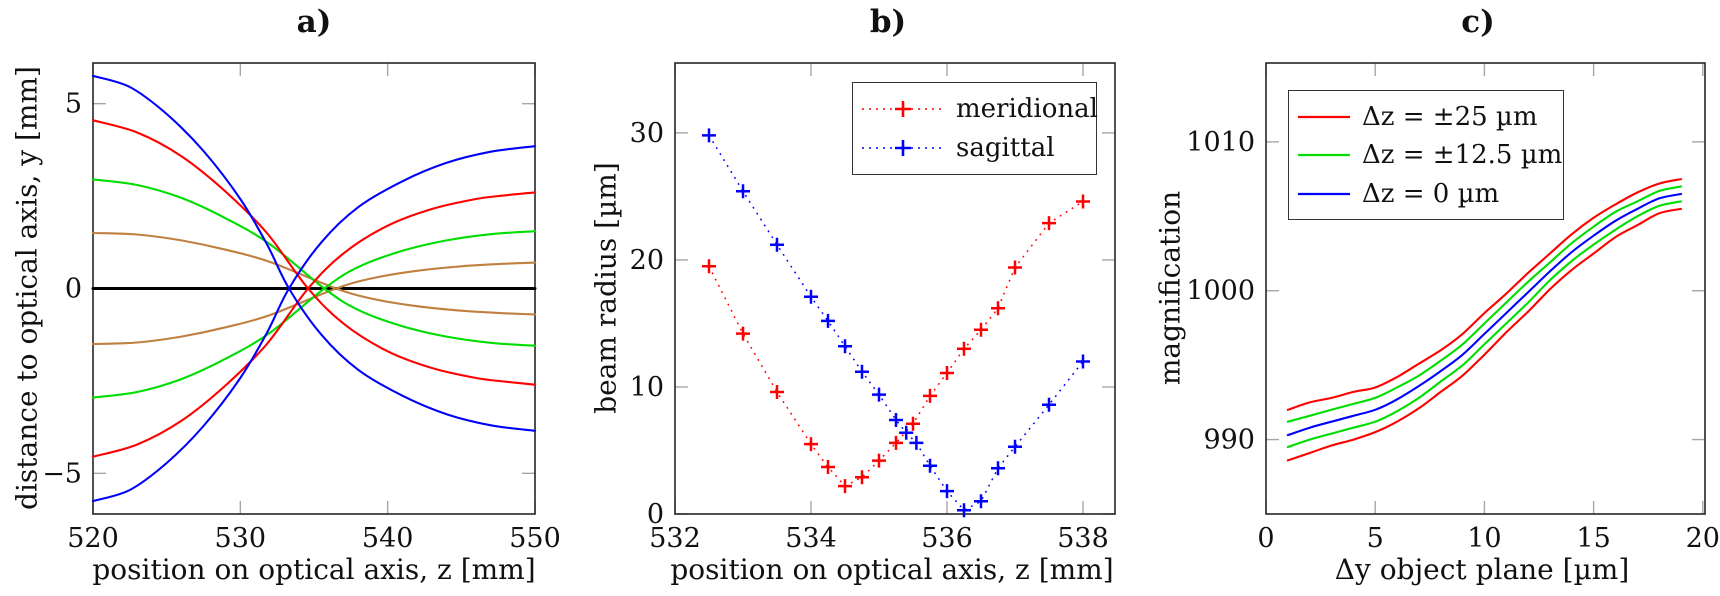 This screenshot has width=1720, height=596. I want to click on brown-ray-lower-curve, so click(314, 303).